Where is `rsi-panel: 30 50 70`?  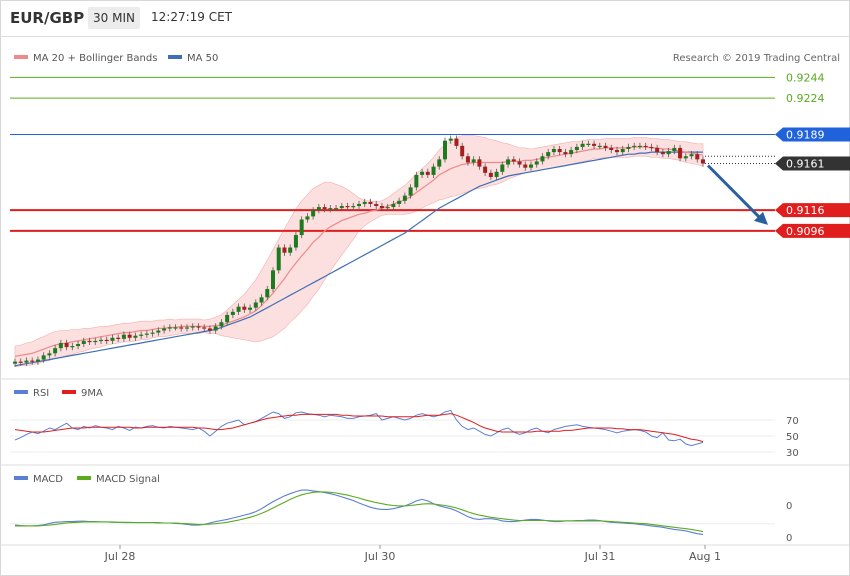 rsi-panel: 30 50 70 is located at coordinates (404, 434).